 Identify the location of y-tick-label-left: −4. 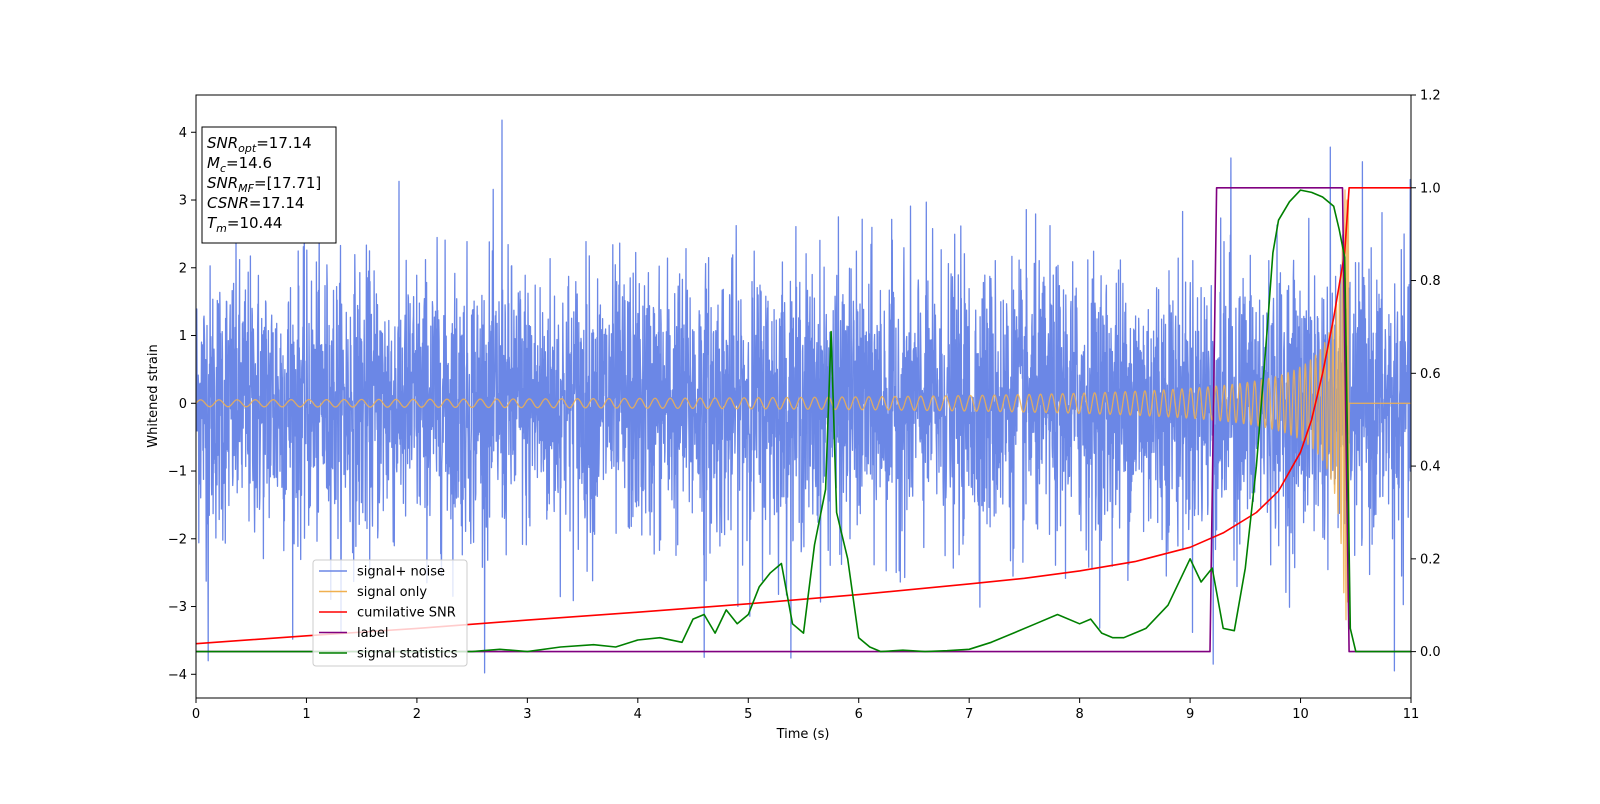
(177, 675).